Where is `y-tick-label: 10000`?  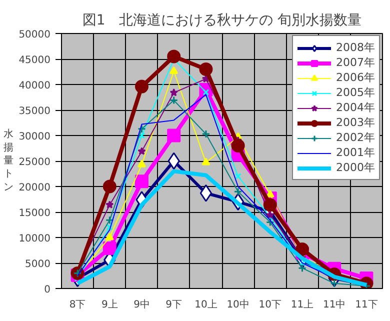
y-tick-label: 10000 is located at coordinates (34, 239).